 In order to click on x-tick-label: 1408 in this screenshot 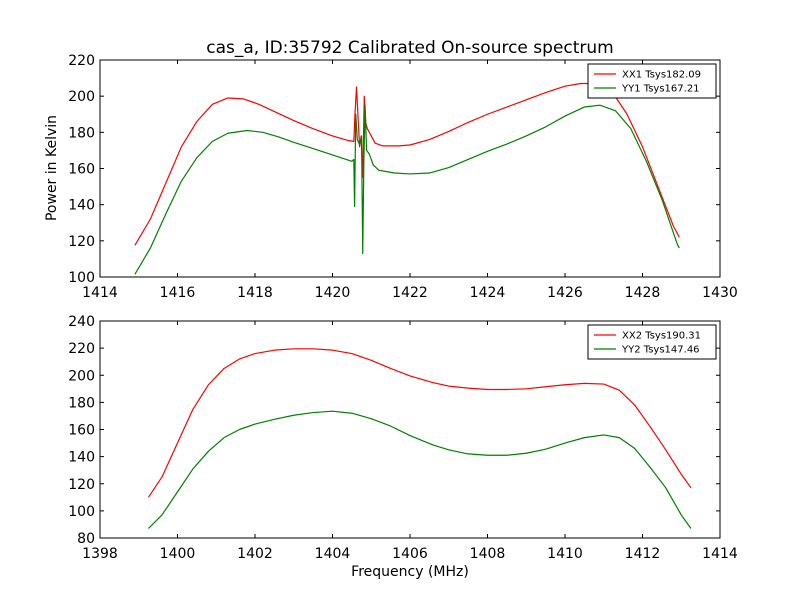, I will do `click(488, 554)`.